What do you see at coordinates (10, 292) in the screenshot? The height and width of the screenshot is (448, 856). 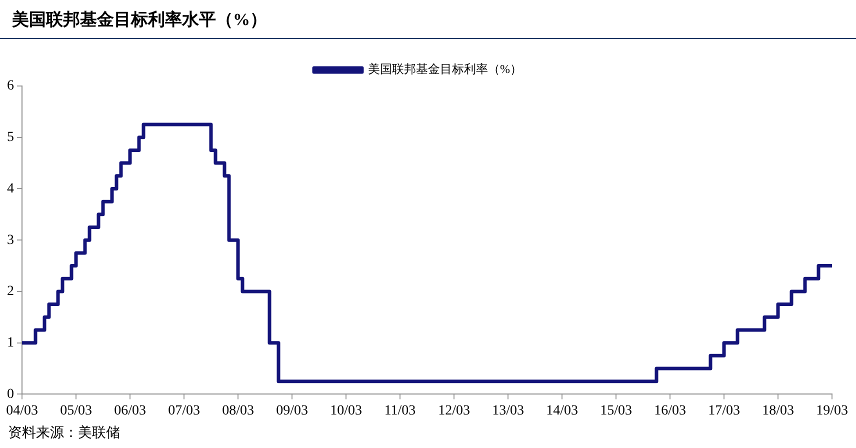 I see `y-tick-label: 2` at bounding box center [10, 292].